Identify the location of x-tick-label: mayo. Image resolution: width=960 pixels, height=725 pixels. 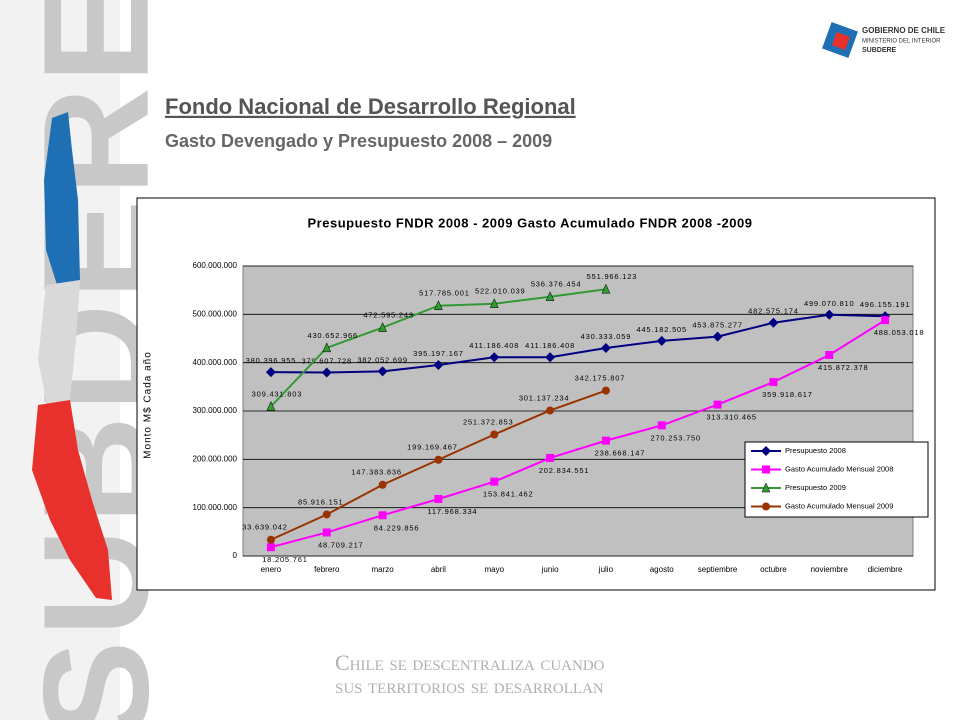
(494, 569).